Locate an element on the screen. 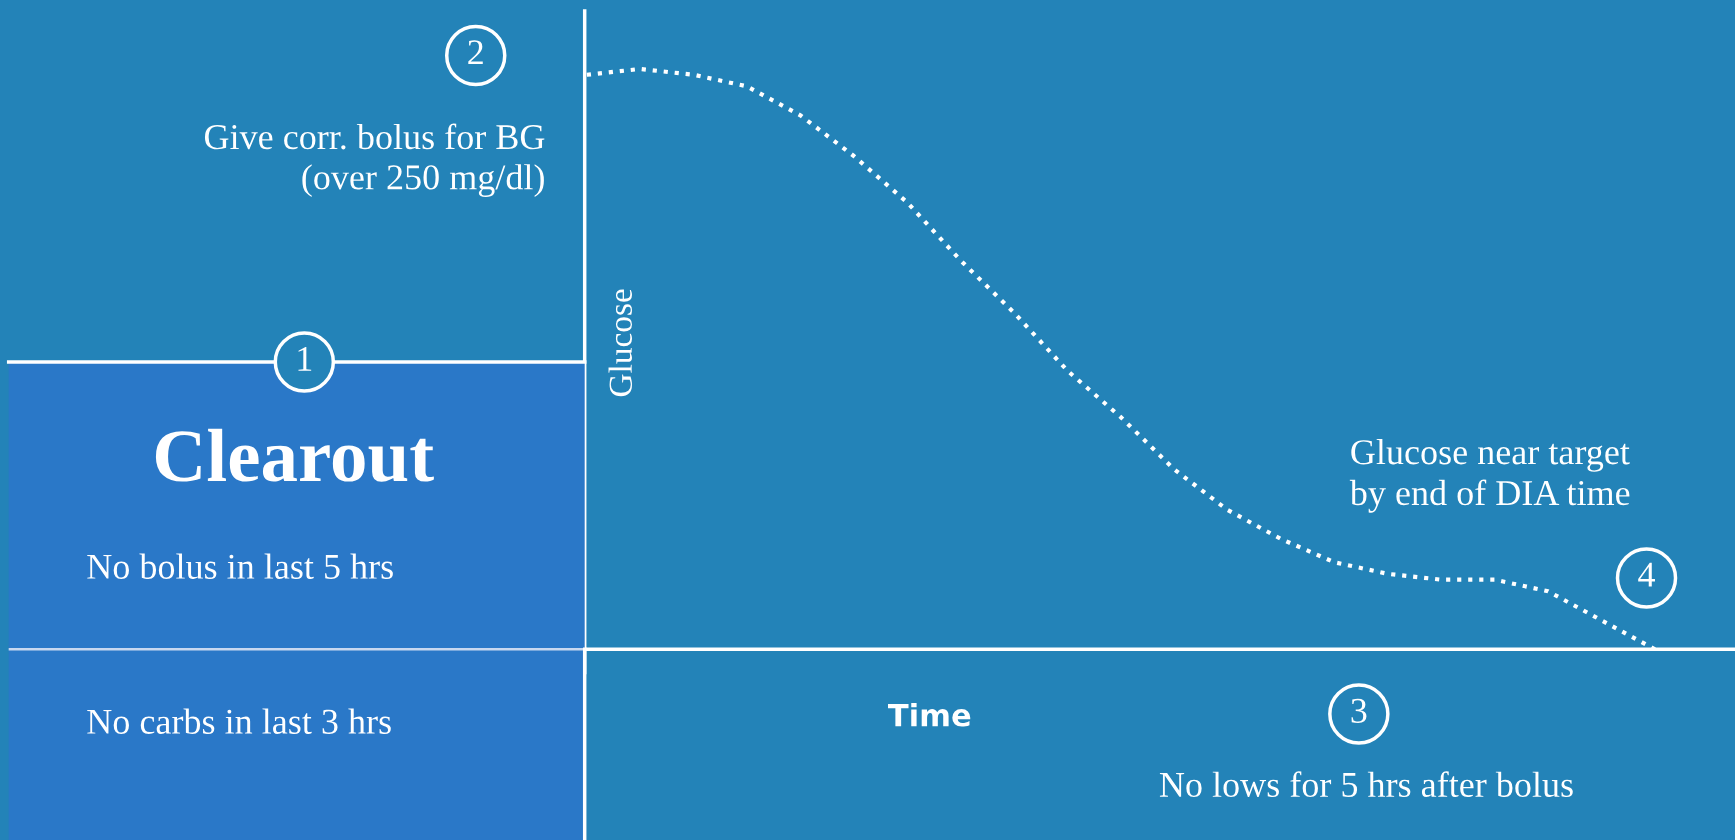 The height and width of the screenshot is (840, 1735). y-axis-title: Glucose is located at coordinates (620, 343).